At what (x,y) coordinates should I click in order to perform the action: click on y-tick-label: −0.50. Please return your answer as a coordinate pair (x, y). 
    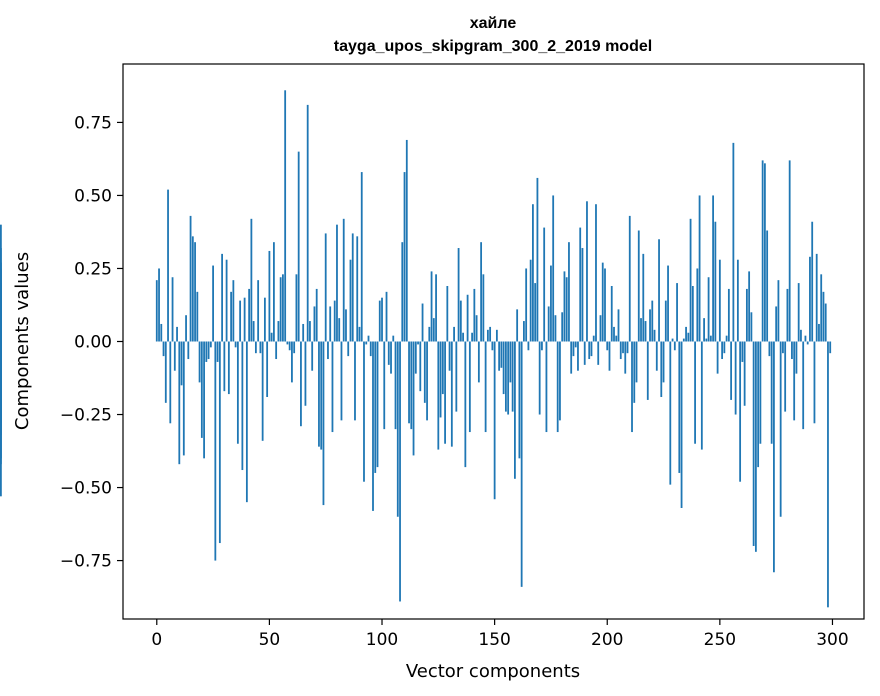
    Looking at the image, I should click on (86, 489).